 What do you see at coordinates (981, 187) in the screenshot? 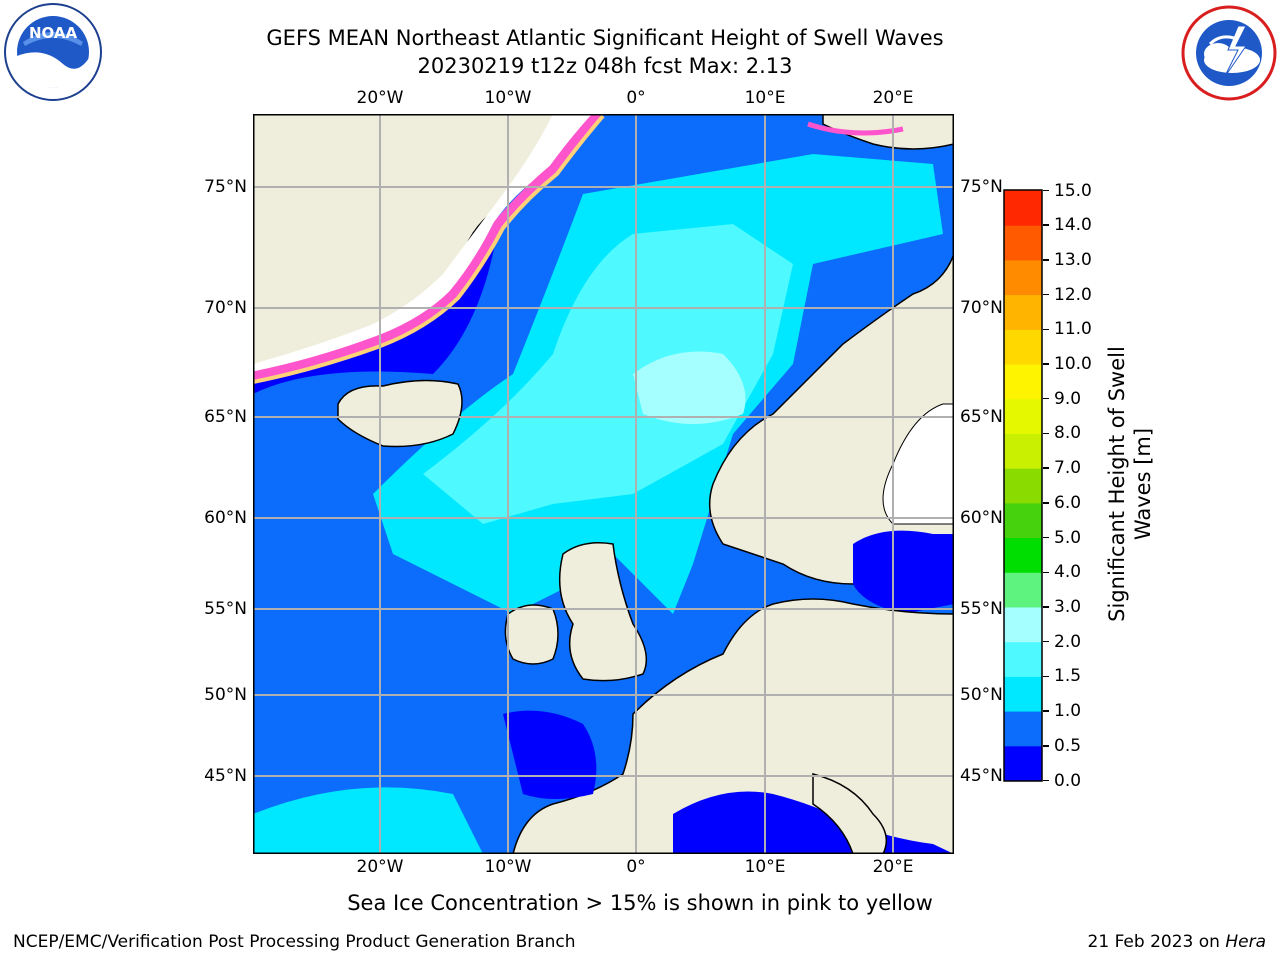
I see `lat-label-right-0: 75°N` at bounding box center [981, 187].